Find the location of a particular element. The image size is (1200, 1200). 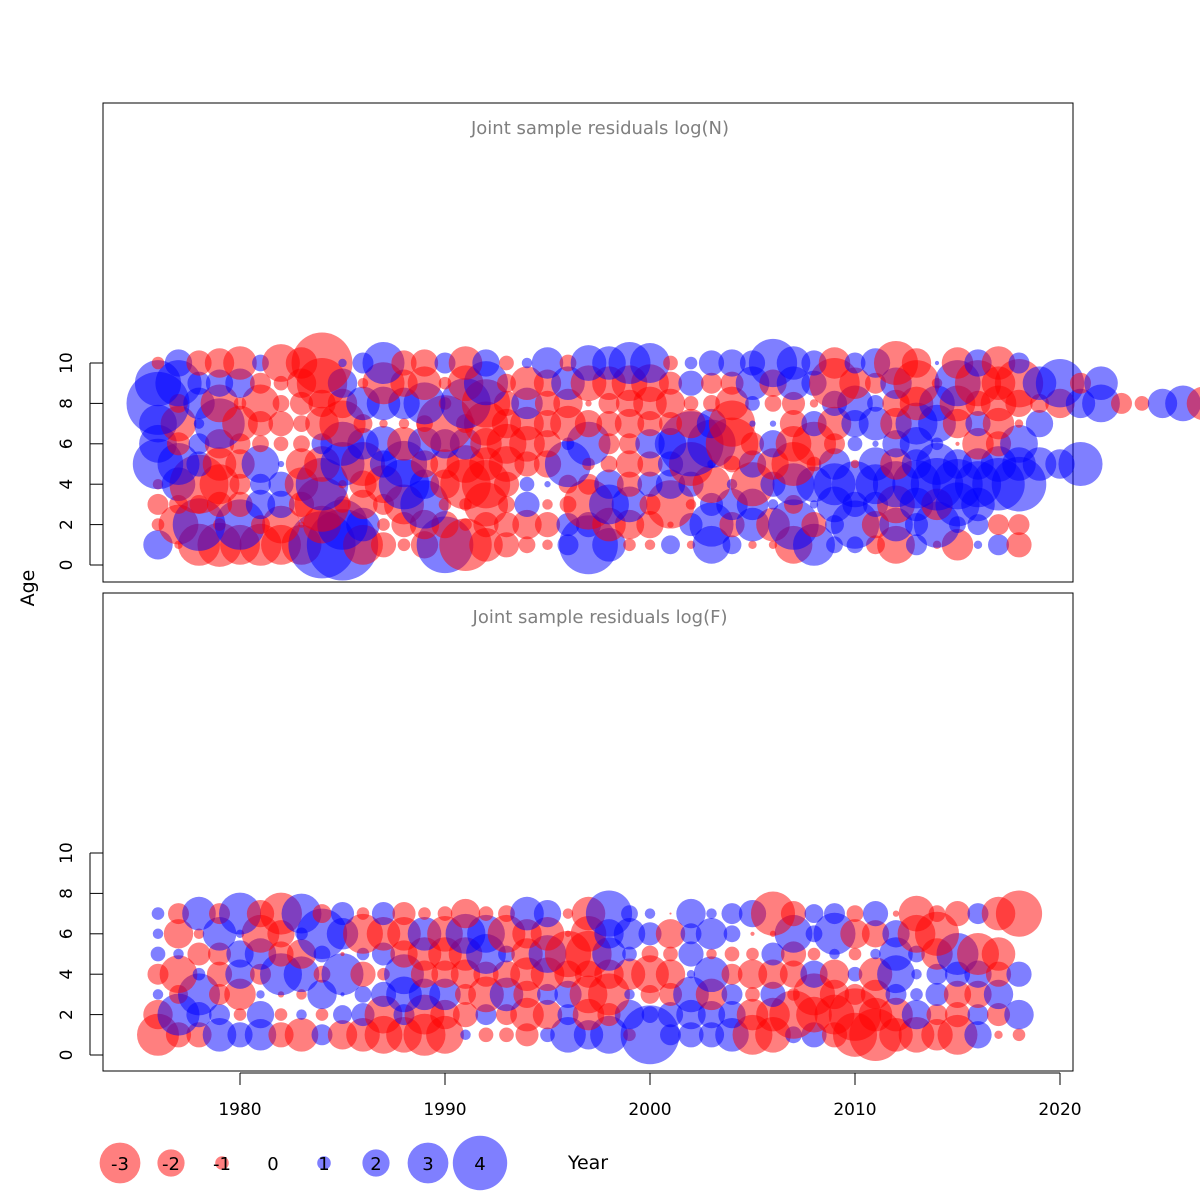

y-tick-label: 2 is located at coordinates (67, 1014).